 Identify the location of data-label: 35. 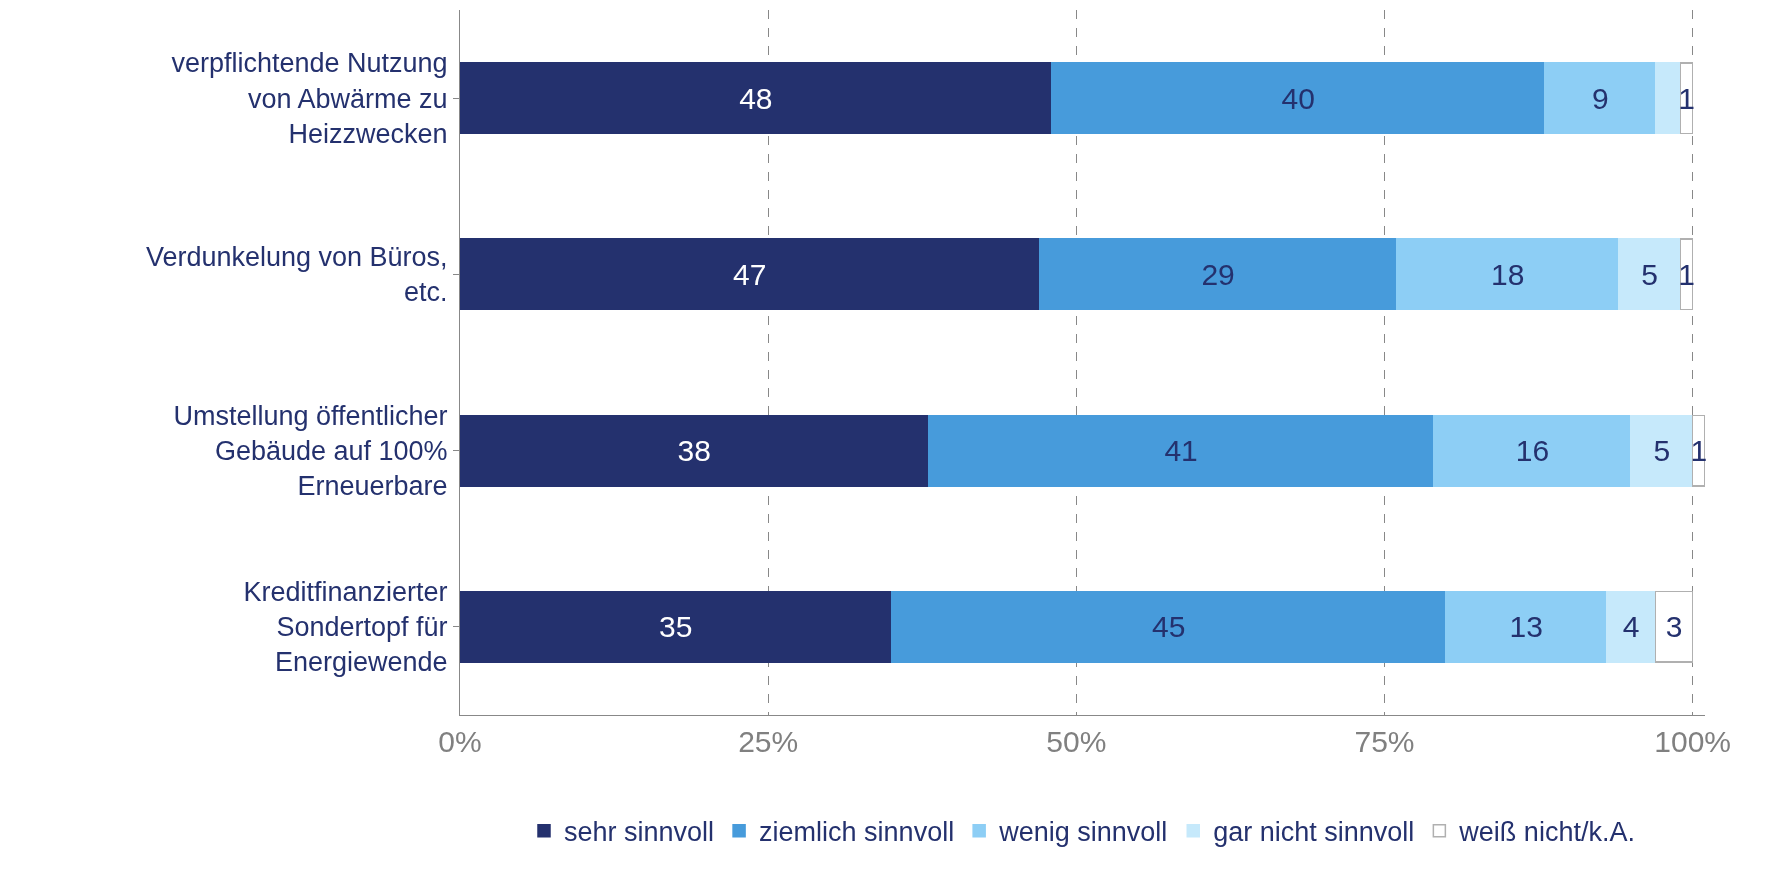
(676, 627).